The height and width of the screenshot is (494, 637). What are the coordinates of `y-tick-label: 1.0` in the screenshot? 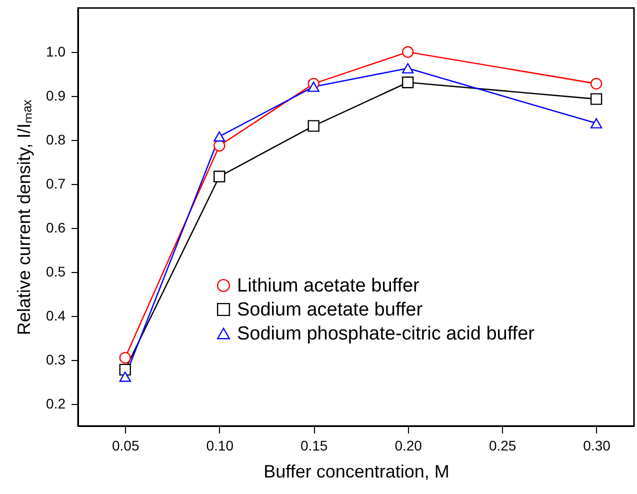 It's located at (56, 52).